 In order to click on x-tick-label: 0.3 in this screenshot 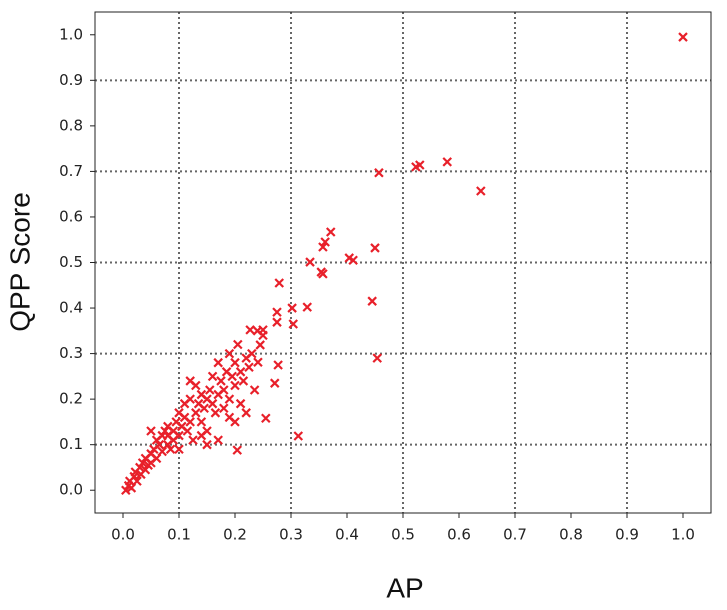, I will do `click(291, 535)`.